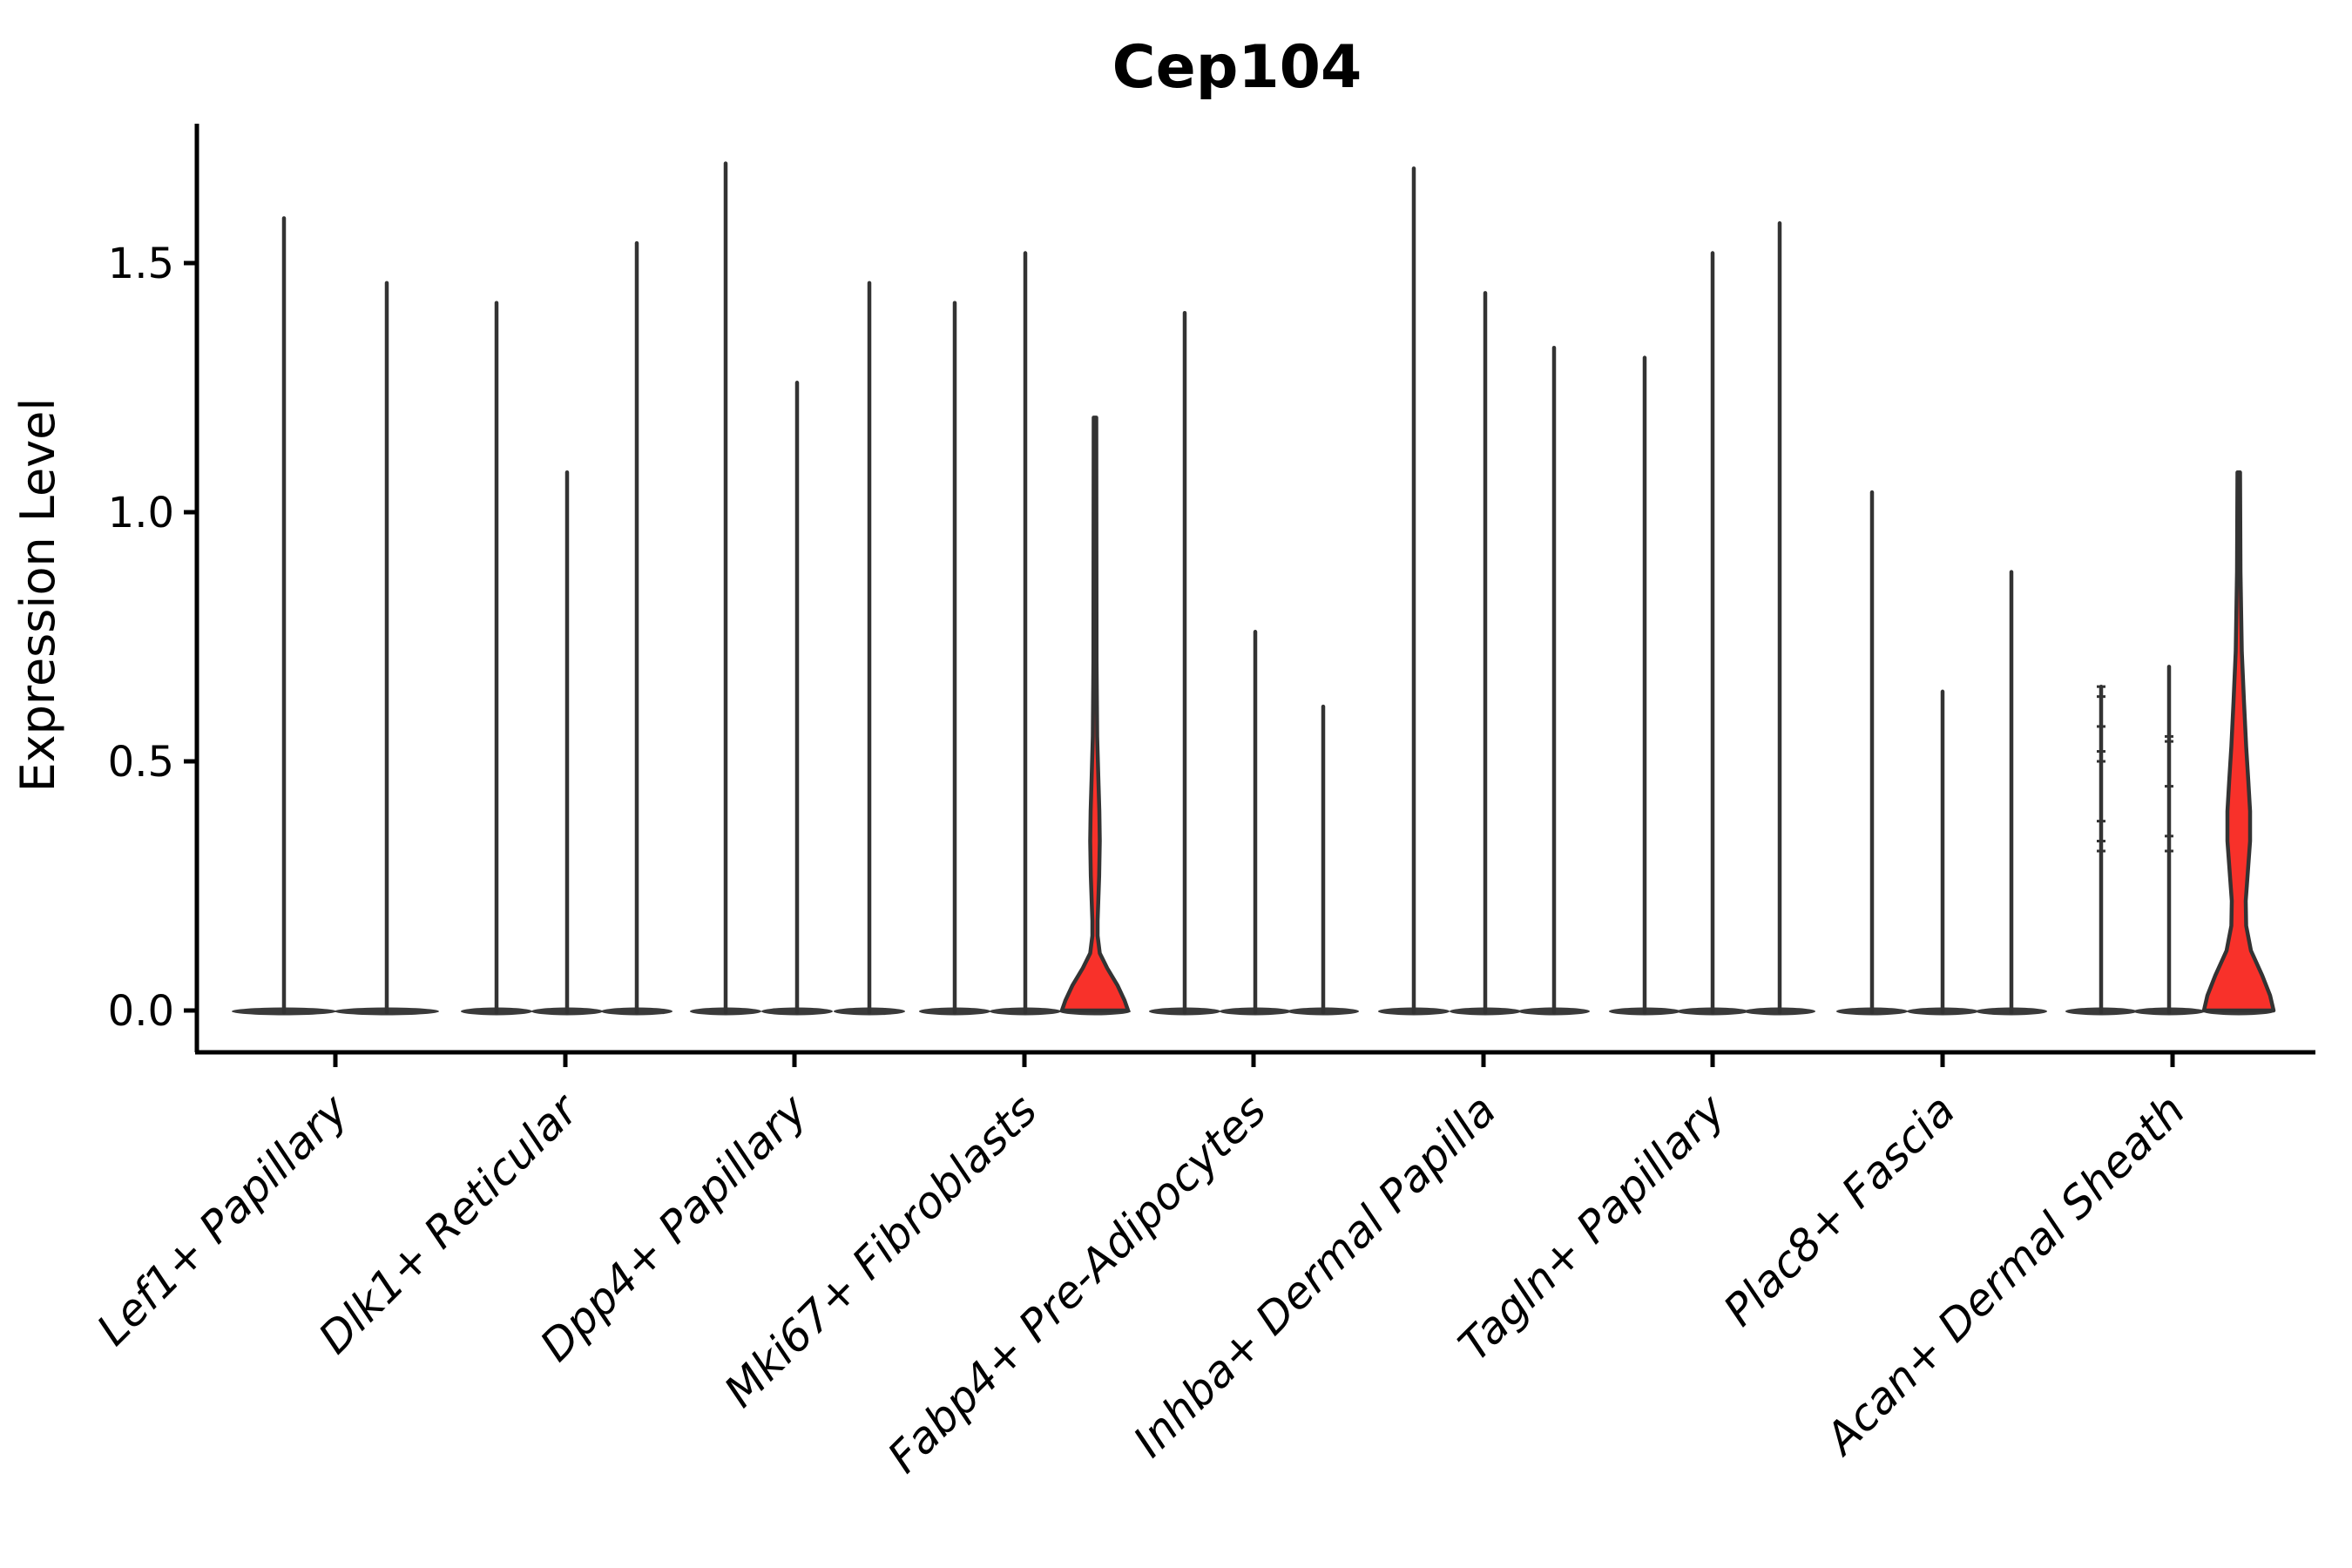 The image size is (2352, 1568). What do you see at coordinates (1077, 1284) in the screenshot?
I see `x-tick-label: Fabp4+ Pre-Adipocytes` at bounding box center [1077, 1284].